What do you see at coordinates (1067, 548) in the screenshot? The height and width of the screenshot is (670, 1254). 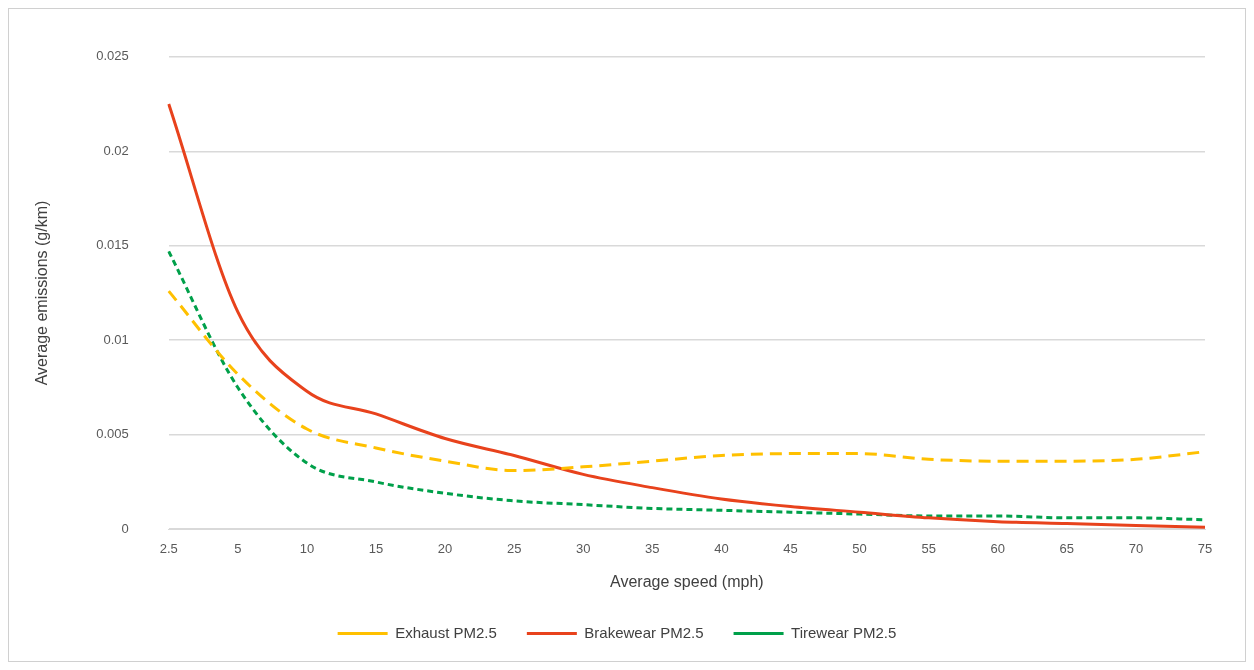 I see `x-tick-label: 65` at bounding box center [1067, 548].